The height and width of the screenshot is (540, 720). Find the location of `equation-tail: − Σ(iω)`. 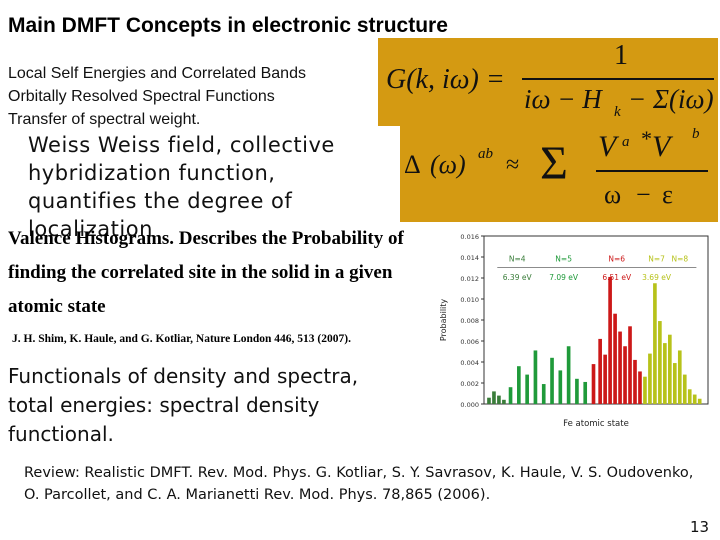

equation-tail: − Σ(iω) is located at coordinates (671, 99).